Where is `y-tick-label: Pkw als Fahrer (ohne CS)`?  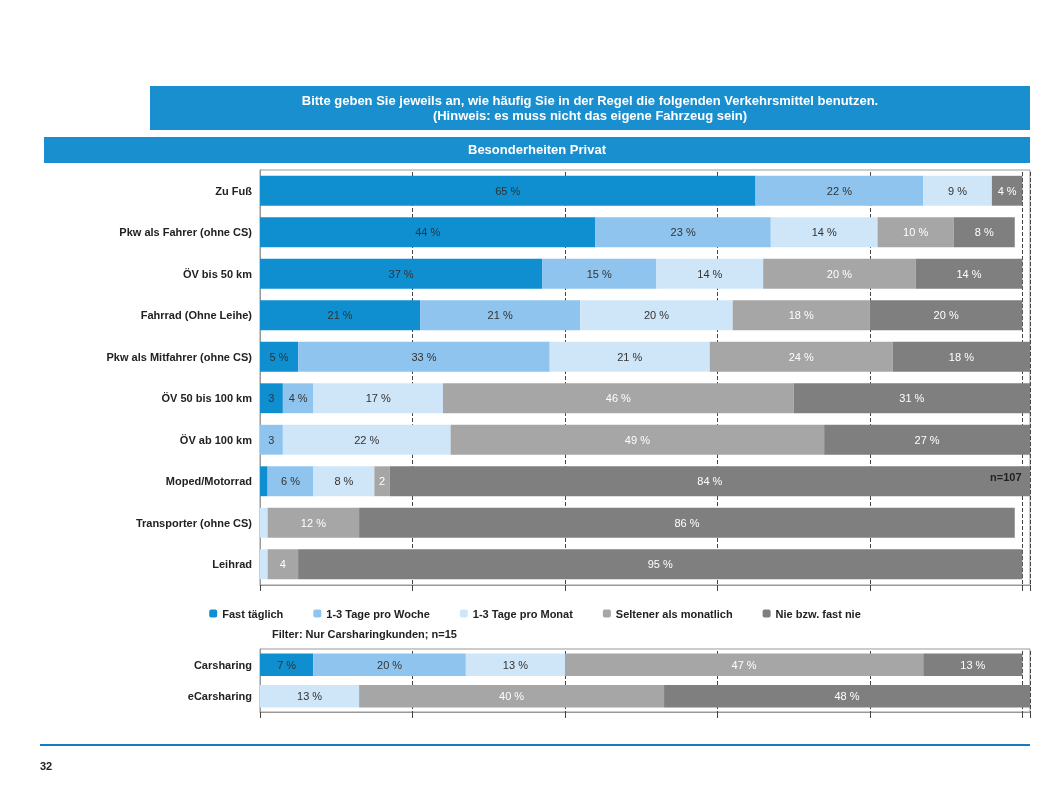
y-tick-label: Pkw als Fahrer (ohne CS) is located at coordinates (186, 232).